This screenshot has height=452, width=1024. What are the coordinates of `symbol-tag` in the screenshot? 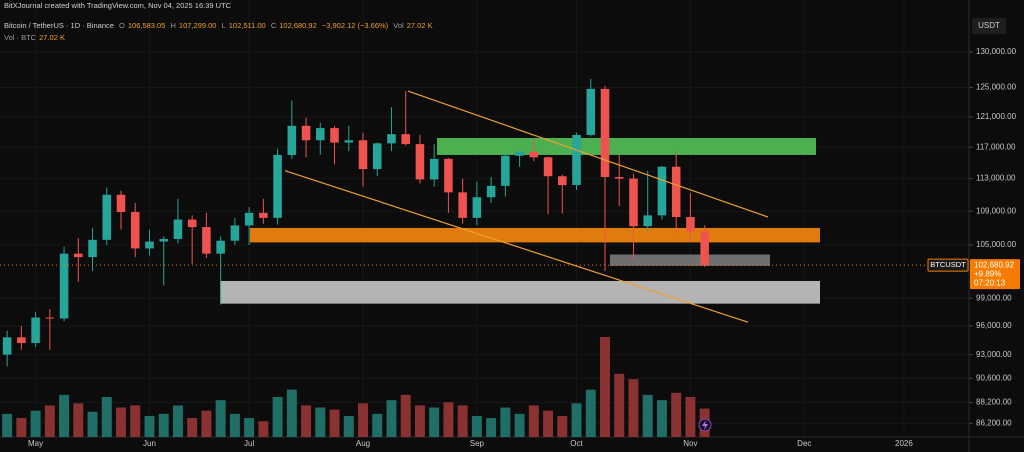 It's located at (948, 265).